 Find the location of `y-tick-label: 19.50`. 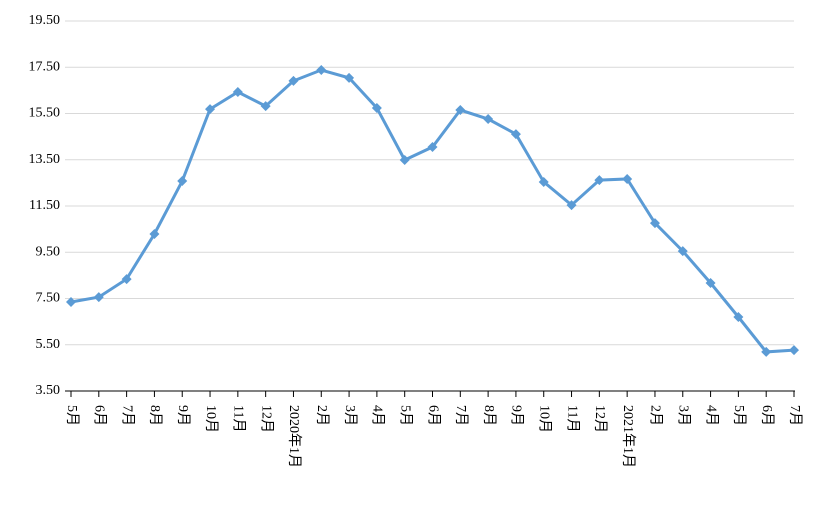

y-tick-label: 19.50 is located at coordinates (45, 20).